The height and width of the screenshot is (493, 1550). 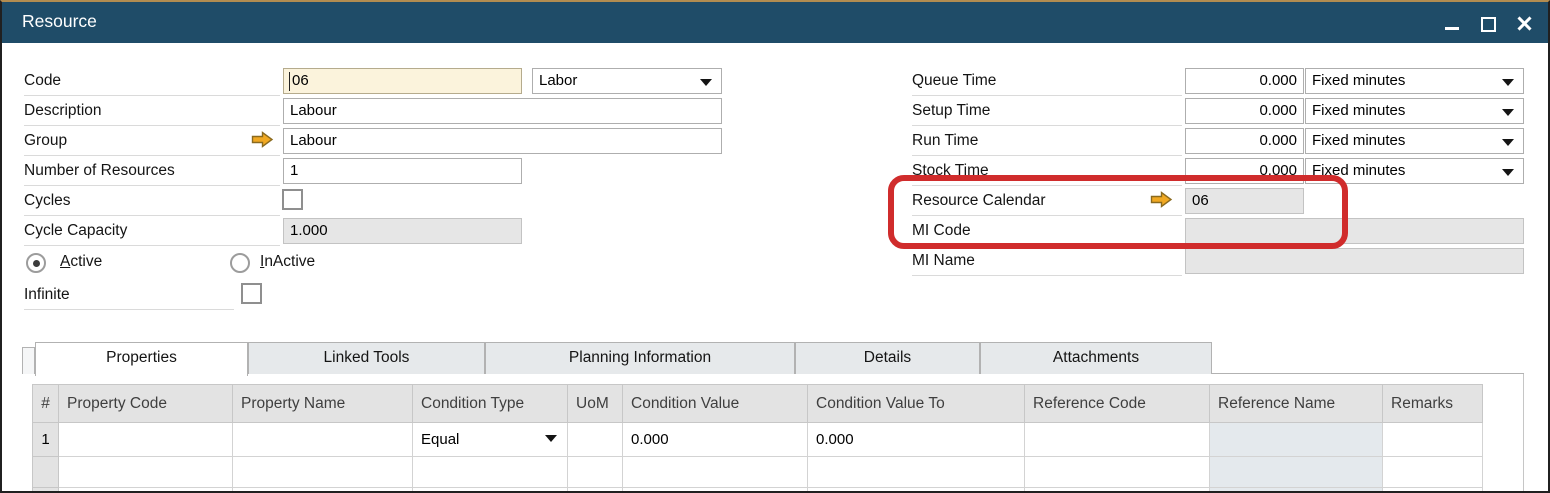 What do you see at coordinates (152, 231) in the screenshot?
I see `cycle-capacity-label: Cycle Capacity` at bounding box center [152, 231].